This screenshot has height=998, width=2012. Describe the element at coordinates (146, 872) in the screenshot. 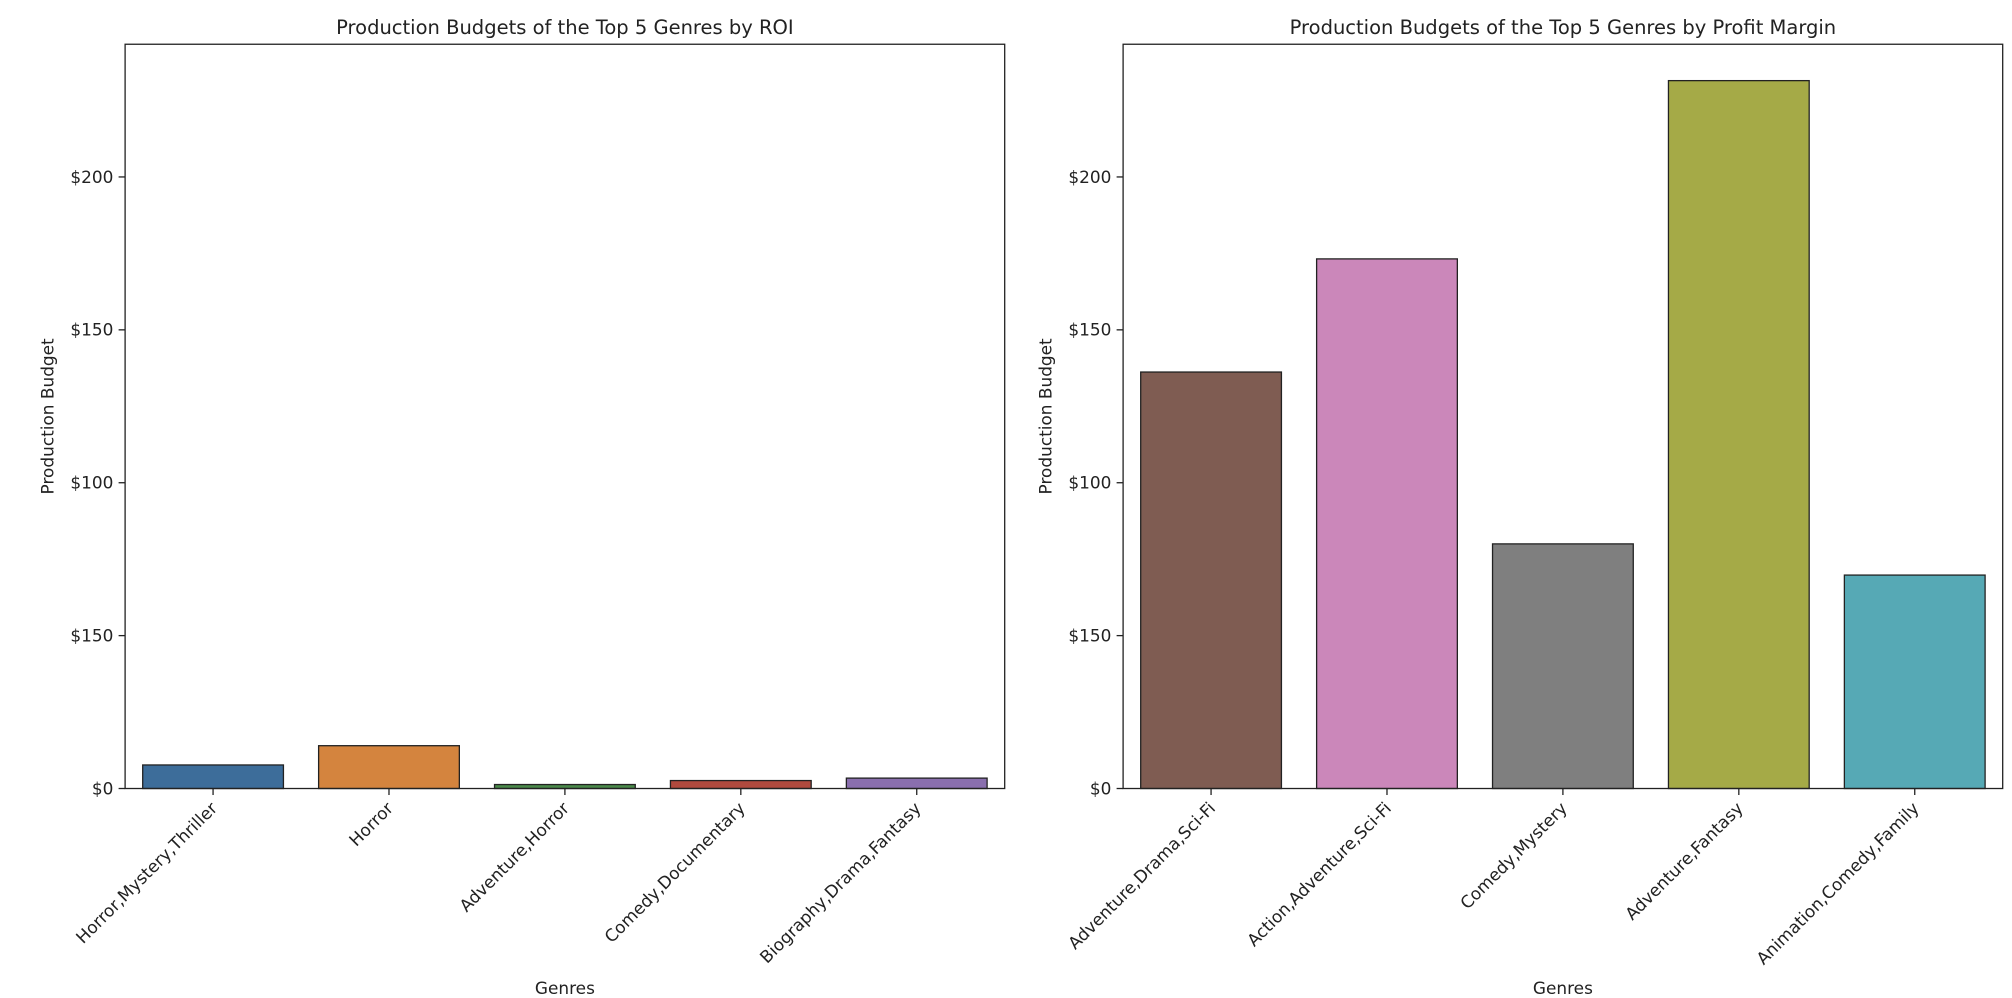

I see `x-tick-label: Horror,Mystery,Thriller` at that location.